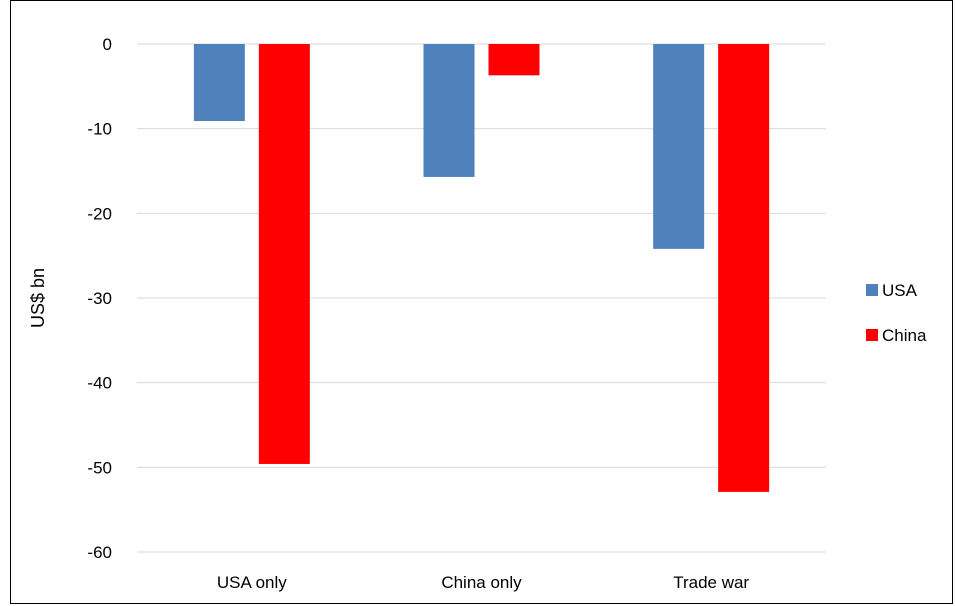 This screenshot has height=606, width=955. I want to click on y-tick-label: -40, so click(99, 383).